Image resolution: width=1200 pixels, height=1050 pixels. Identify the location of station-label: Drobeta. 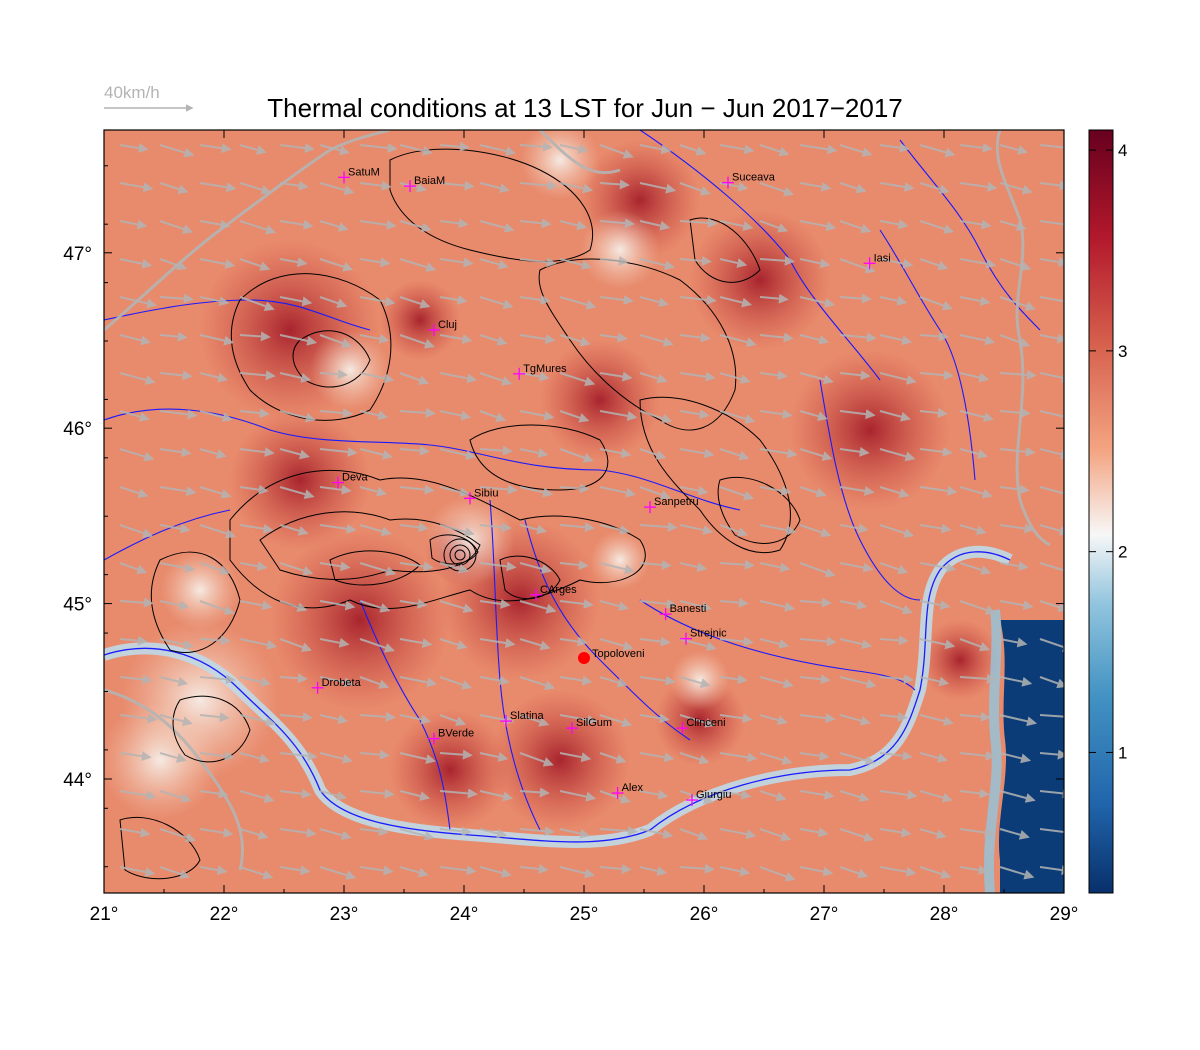
(342, 683).